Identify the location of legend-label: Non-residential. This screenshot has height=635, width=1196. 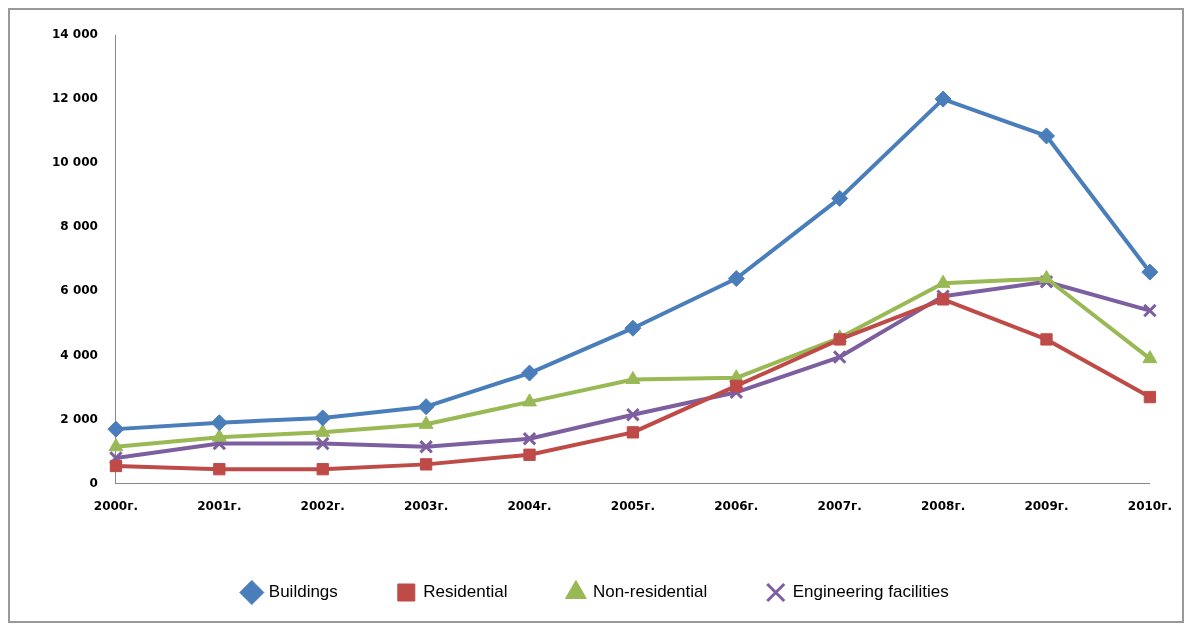
(650, 592).